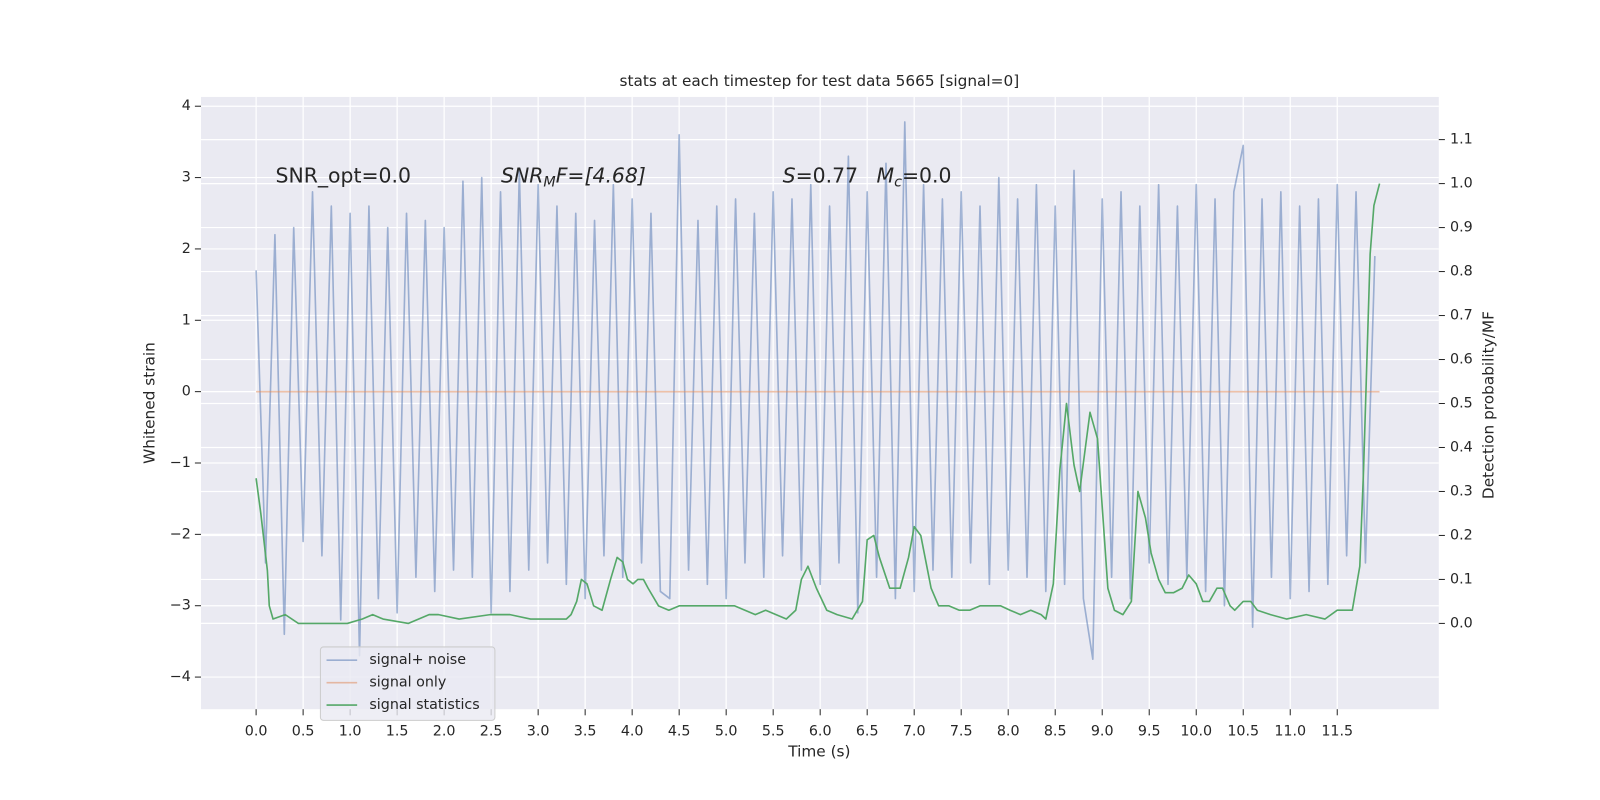  Describe the element at coordinates (1337, 732) in the screenshot. I see `x-tick-label: 11.5` at that location.